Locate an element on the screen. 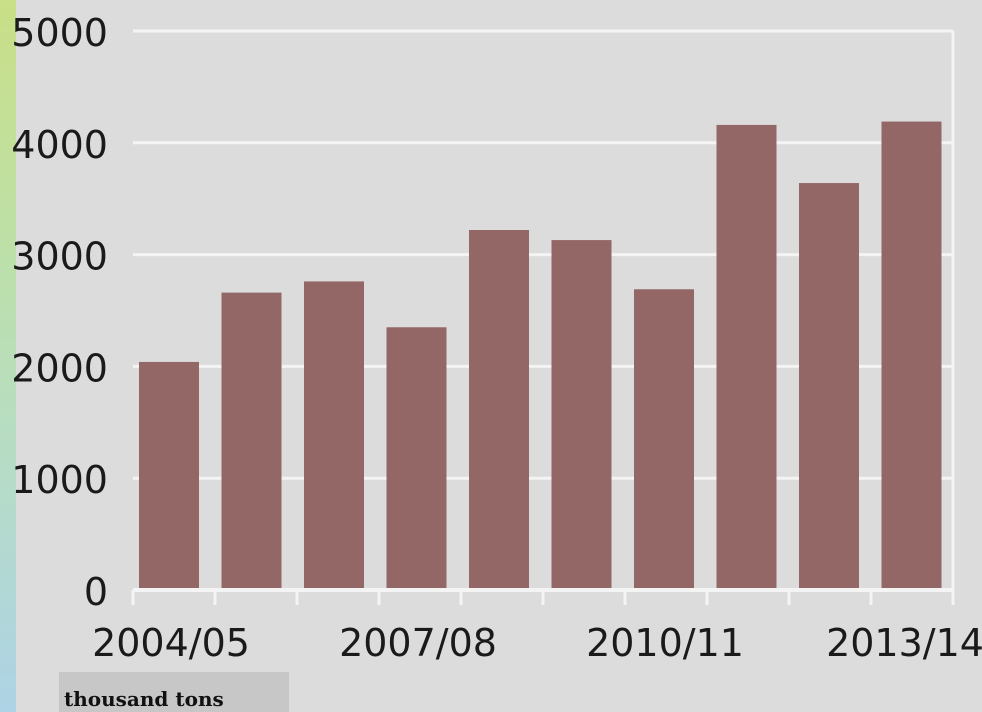  x-tick-label-2010/11: 2010/11 is located at coordinates (665, 643).